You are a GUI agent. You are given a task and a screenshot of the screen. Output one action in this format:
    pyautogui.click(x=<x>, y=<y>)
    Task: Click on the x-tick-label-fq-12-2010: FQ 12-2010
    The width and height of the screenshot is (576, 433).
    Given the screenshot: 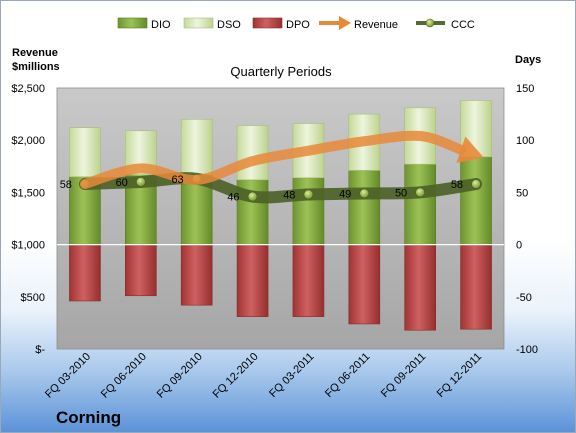 What is the action you would take?
    pyautogui.click(x=236, y=376)
    